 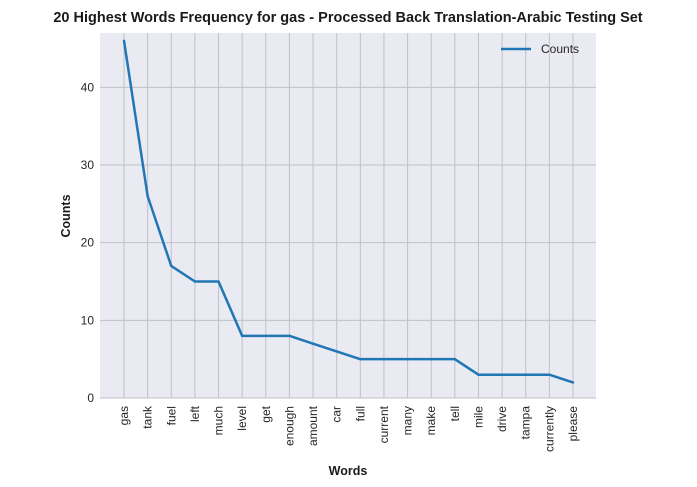 What do you see at coordinates (360, 413) in the screenshot?
I see `x-tick-label: full` at bounding box center [360, 413].